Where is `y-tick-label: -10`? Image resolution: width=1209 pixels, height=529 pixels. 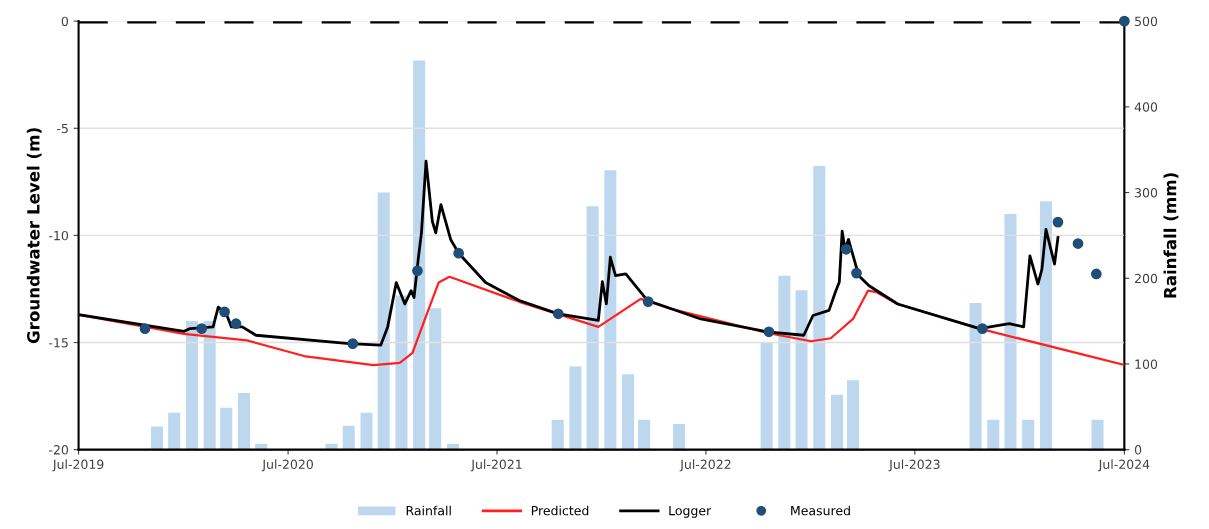 y-tick-label: -10 is located at coordinates (59, 235).